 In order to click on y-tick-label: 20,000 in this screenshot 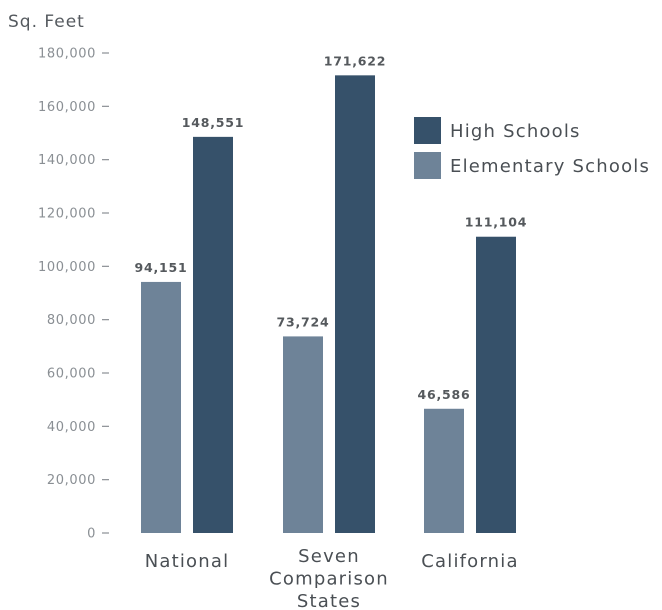, I will do `click(71, 480)`.